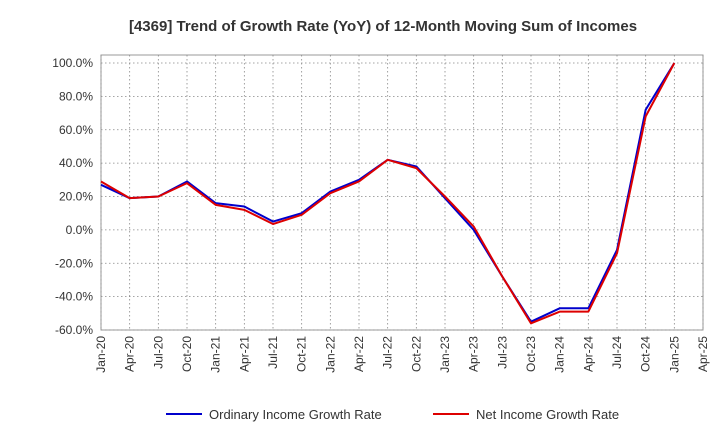  Describe the element at coordinates (474, 354) in the screenshot. I see `x-tick-label: Apr-23` at that location.